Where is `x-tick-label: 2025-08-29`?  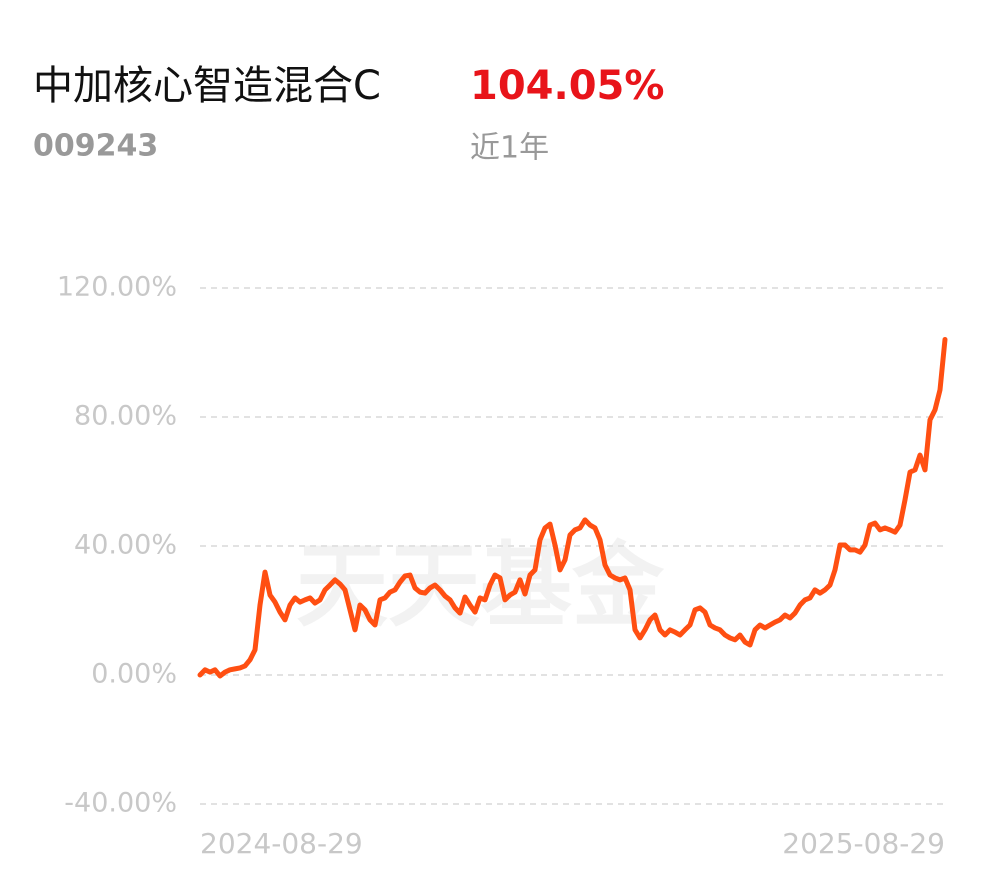 x-tick-label: 2025-08-29 is located at coordinates (863, 843).